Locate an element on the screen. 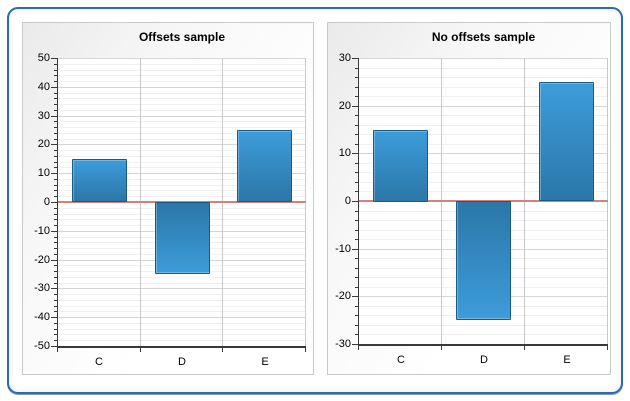  y-axis-label: 40 is located at coordinates (43, 87).